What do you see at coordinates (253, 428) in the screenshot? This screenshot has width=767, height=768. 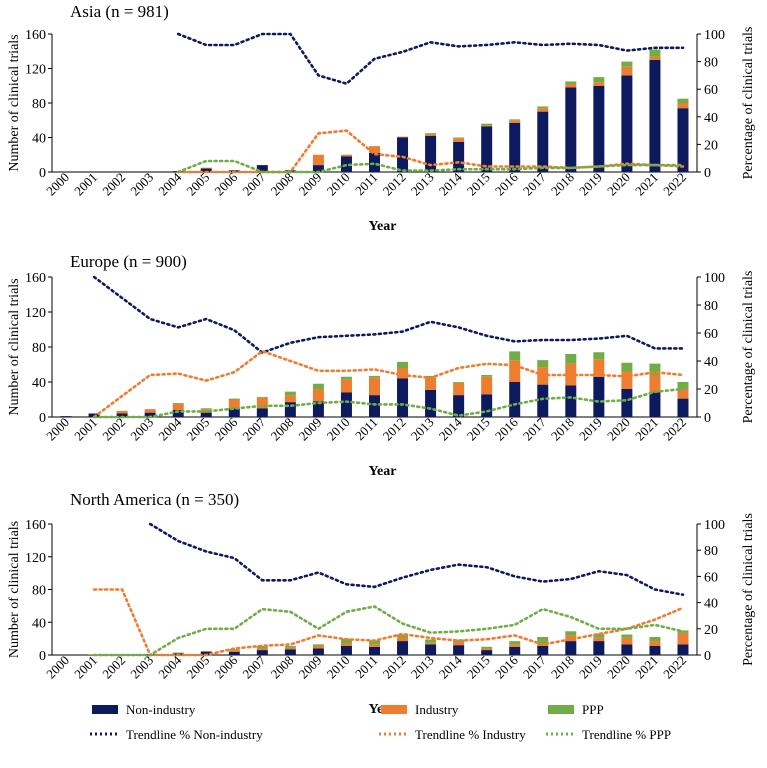 I see `x-tick-label: 2007` at bounding box center [253, 428].